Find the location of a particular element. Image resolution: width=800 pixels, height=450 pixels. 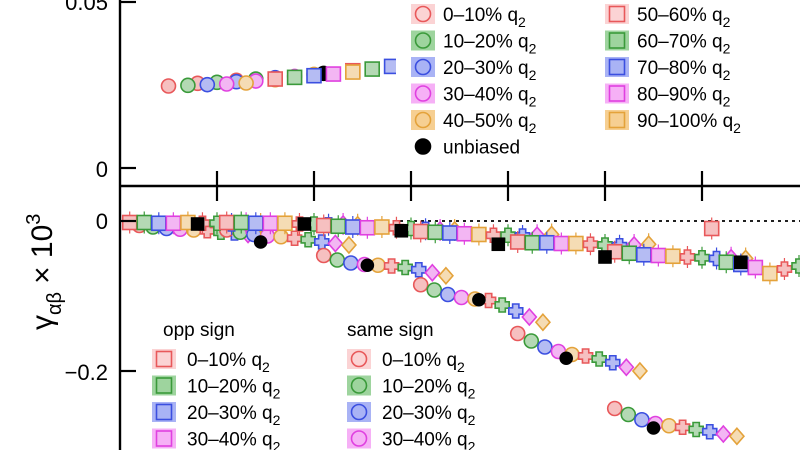

top-point-10-20%-0 is located at coordinates (188, 85).